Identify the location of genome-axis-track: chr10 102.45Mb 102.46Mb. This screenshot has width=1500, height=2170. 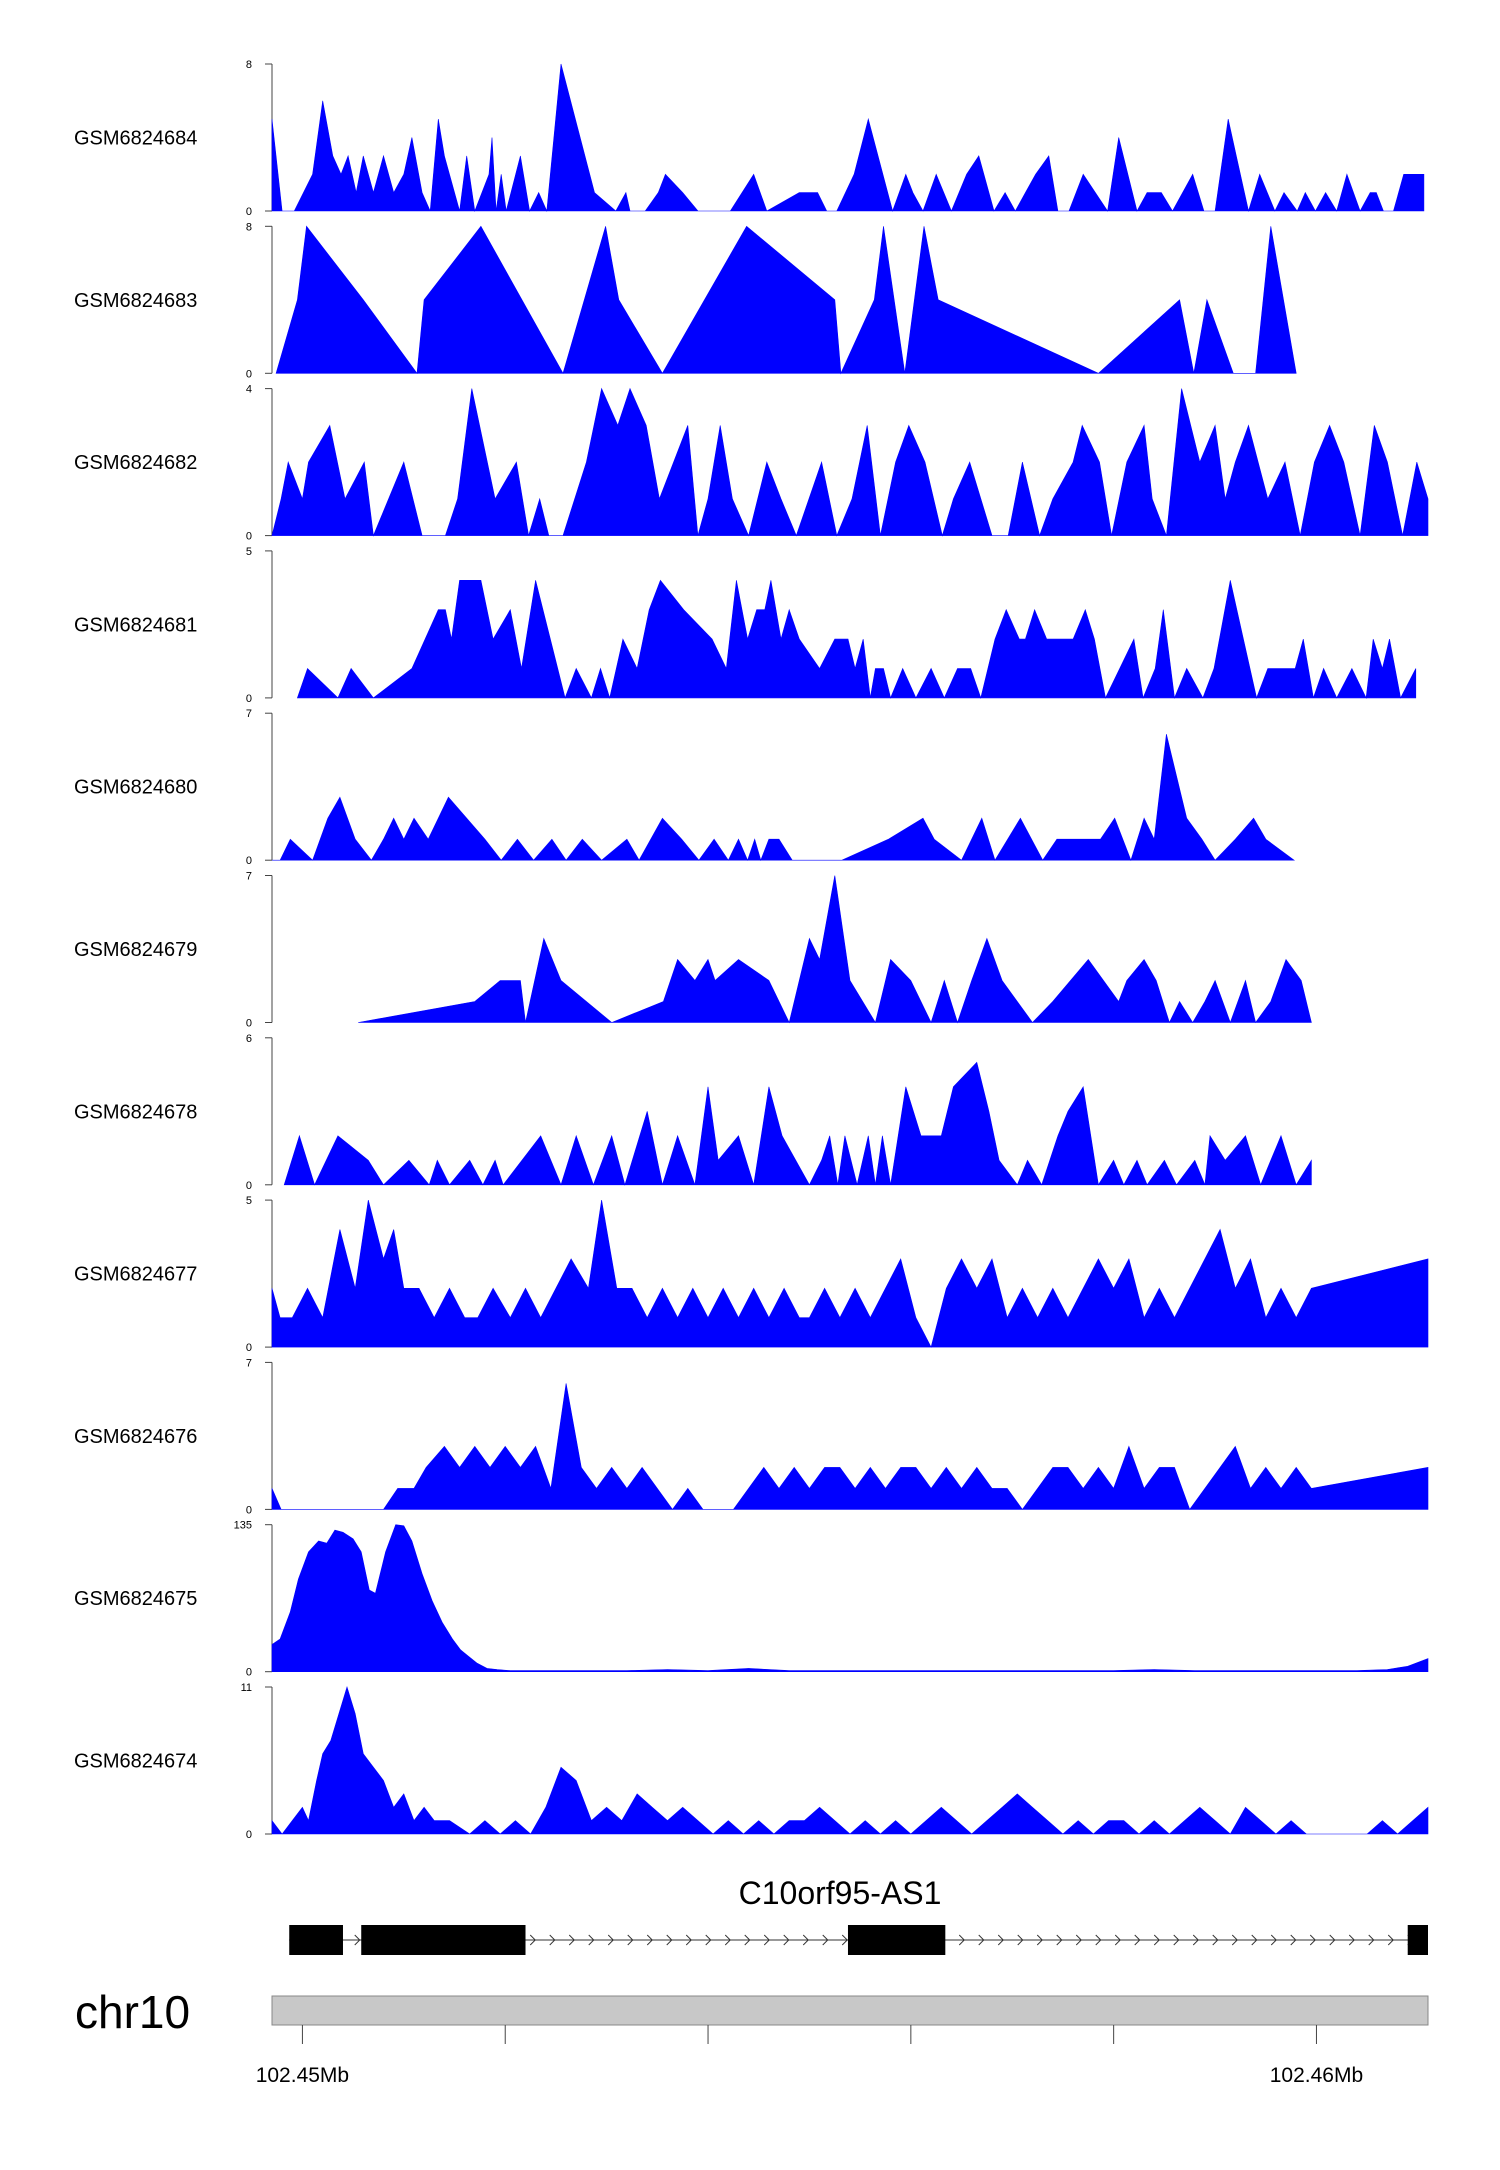
(752, 2036).